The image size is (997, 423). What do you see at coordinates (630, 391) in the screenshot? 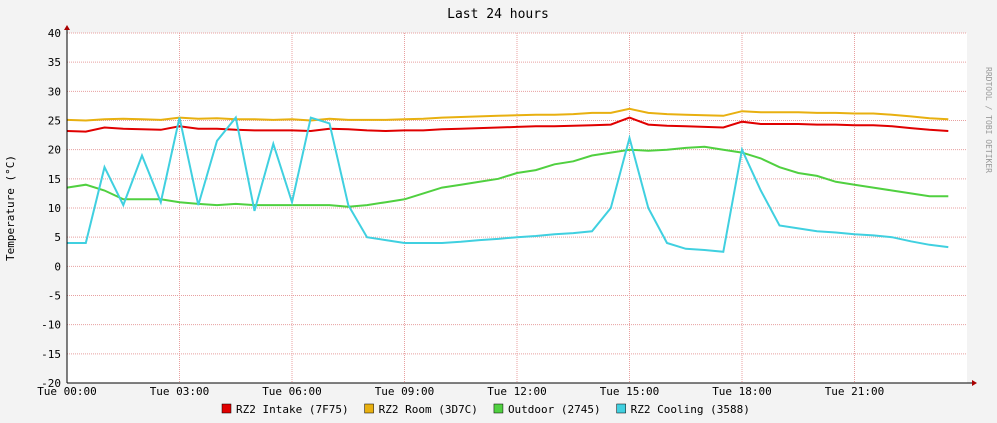
I see `x-tick-label: Tue 15:00` at bounding box center [630, 391].